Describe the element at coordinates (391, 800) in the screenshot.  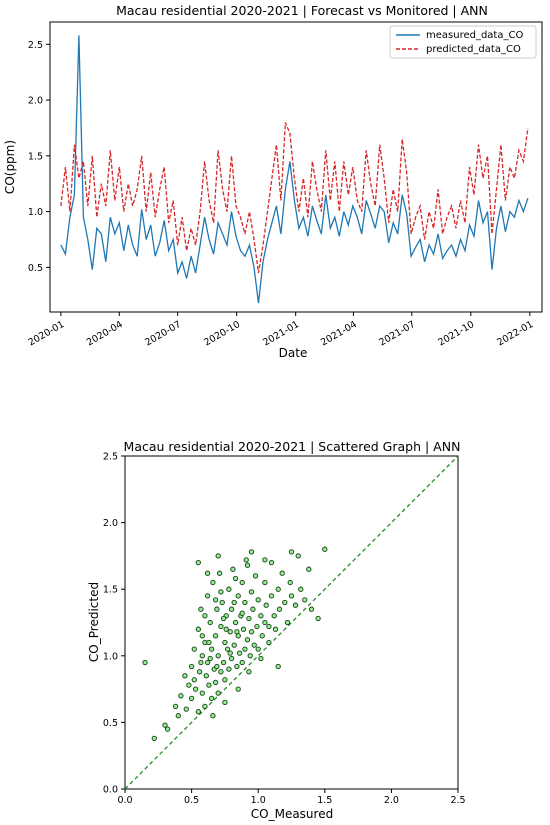
I see `x-tick-label: 2.0` at that location.